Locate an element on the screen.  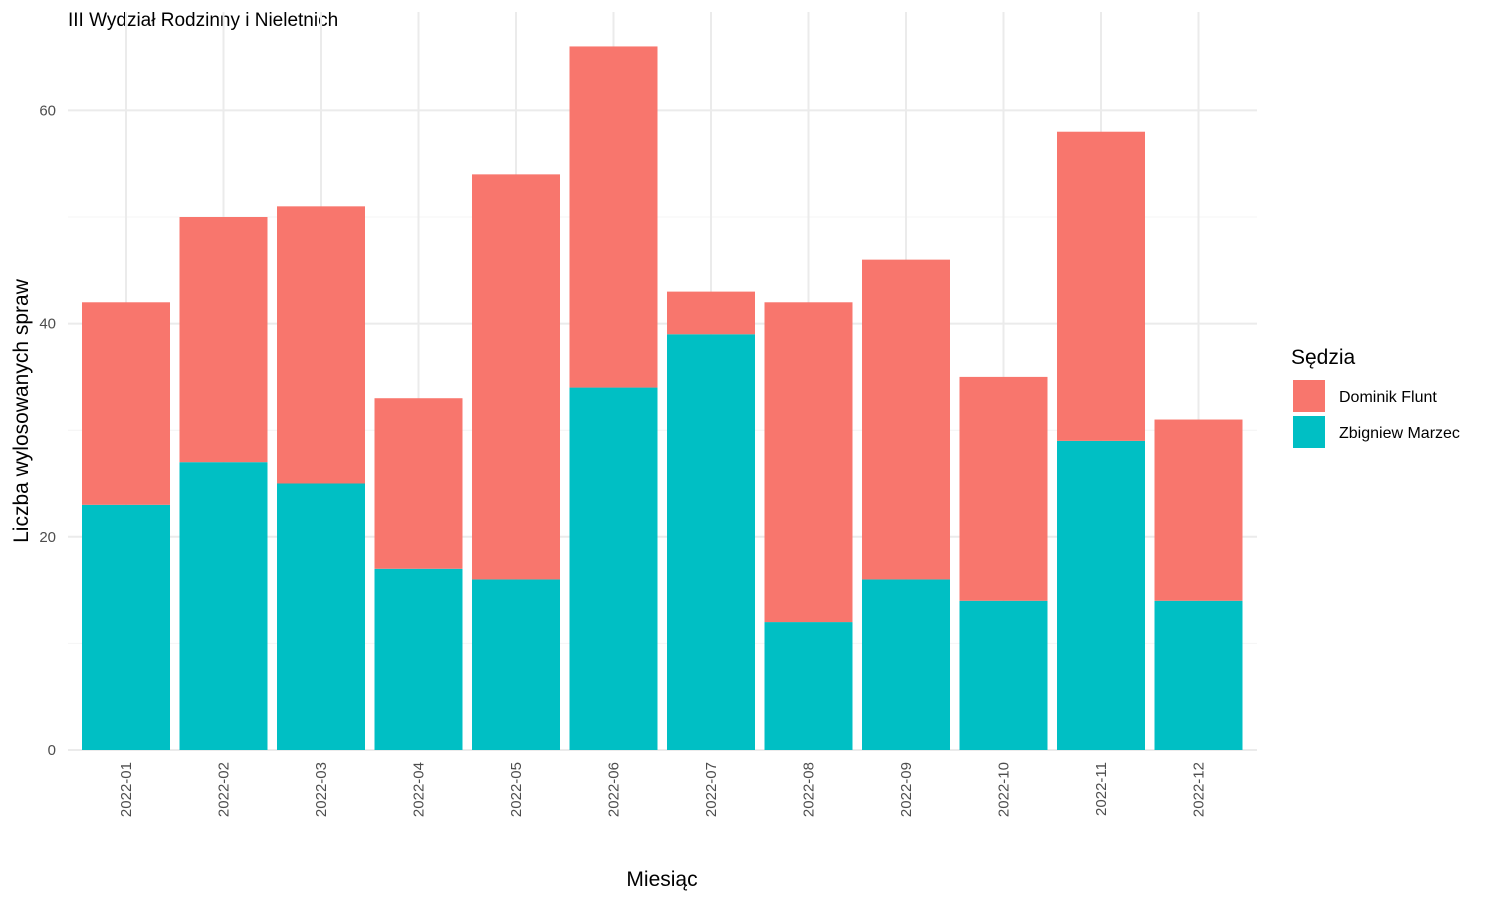
chart-title: III Wydział Rodzinny i Nieletnich is located at coordinates (203, 20).